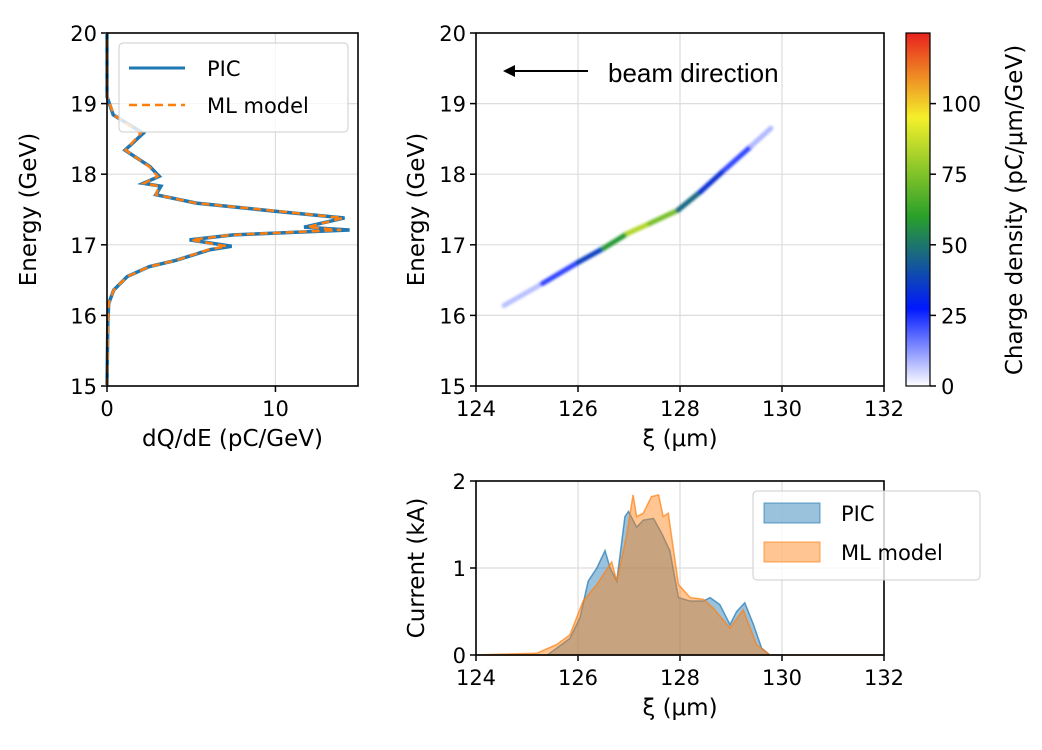 Image resolution: width=1042 pixels, height=750 pixels. What do you see at coordinates (918, 209) in the screenshot?
I see `colorbar-gradient` at bounding box center [918, 209].